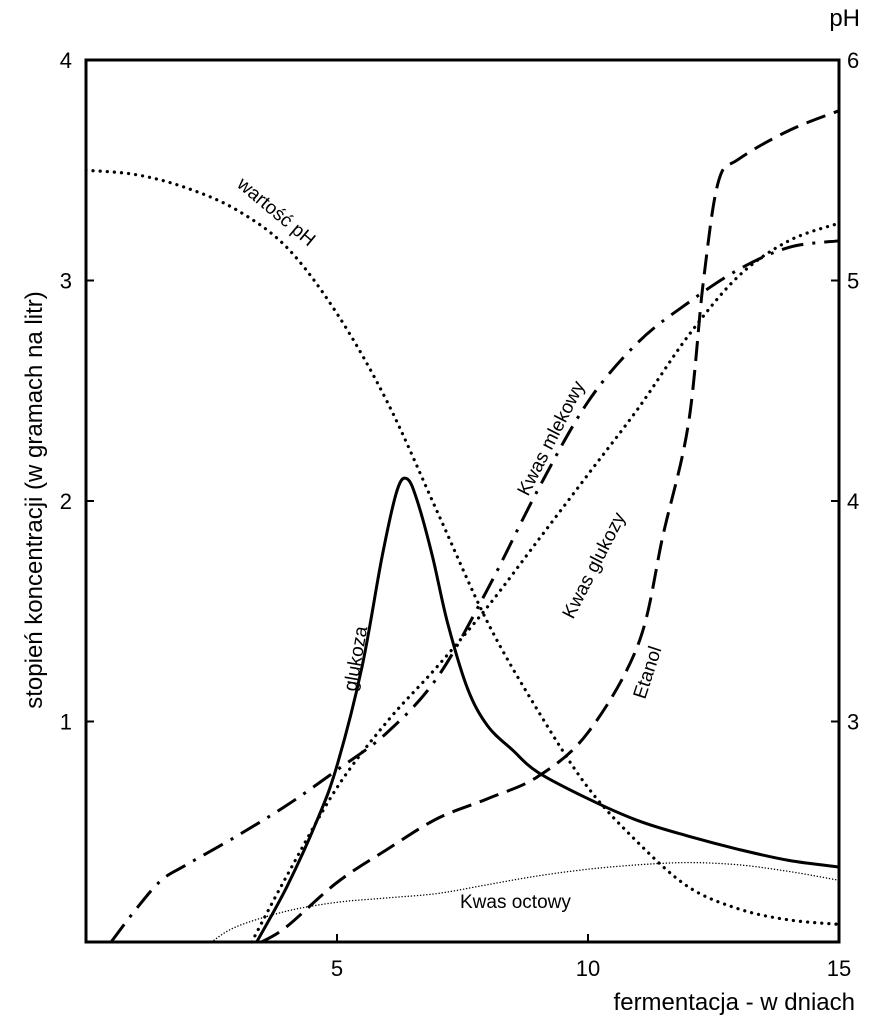  What do you see at coordinates (34, 500) in the screenshot?
I see `y-axis-title: stopień koncentracji (w gramach na litr)` at bounding box center [34, 500].